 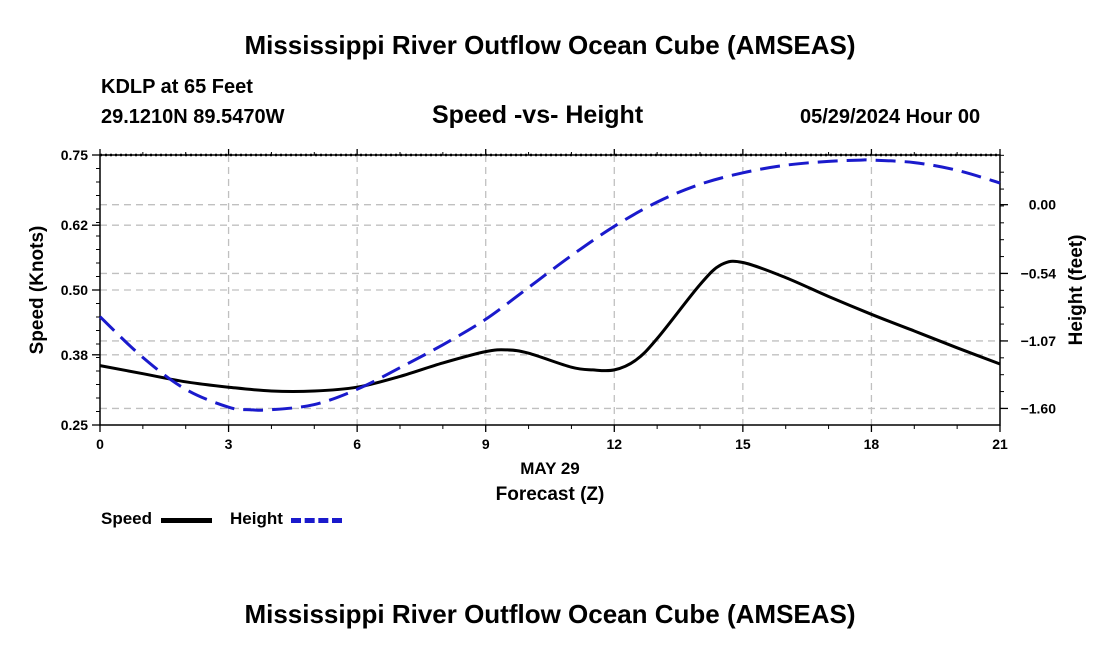 I want to click on station-label: KDLP at 65 Feet, so click(x=177, y=87).